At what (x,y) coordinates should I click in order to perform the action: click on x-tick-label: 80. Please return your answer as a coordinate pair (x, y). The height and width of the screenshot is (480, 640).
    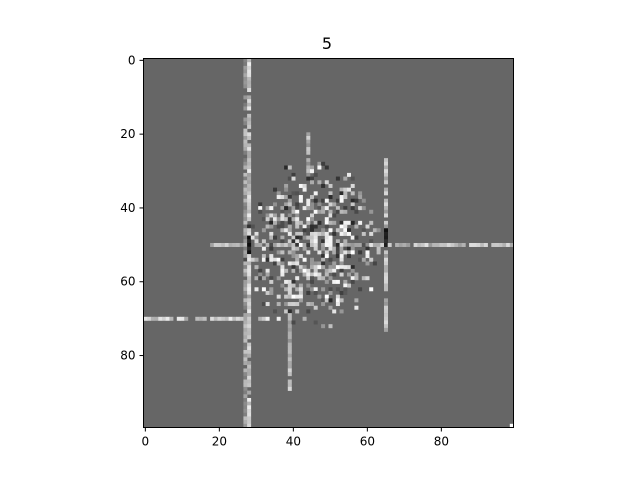
    Looking at the image, I should click on (441, 442).